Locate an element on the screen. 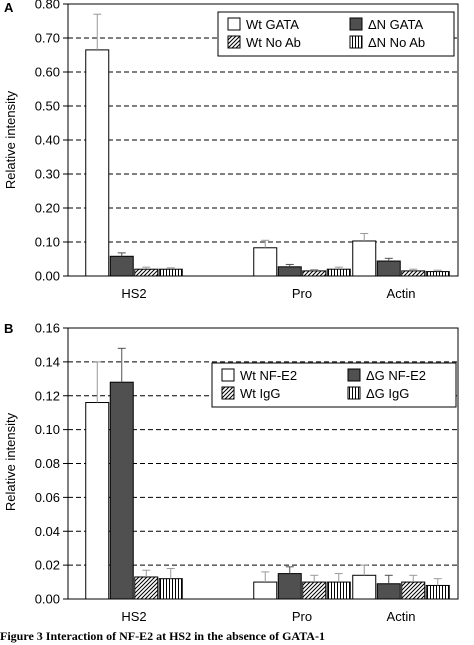  panel-b-category-label: Actin is located at coordinates (401, 616).